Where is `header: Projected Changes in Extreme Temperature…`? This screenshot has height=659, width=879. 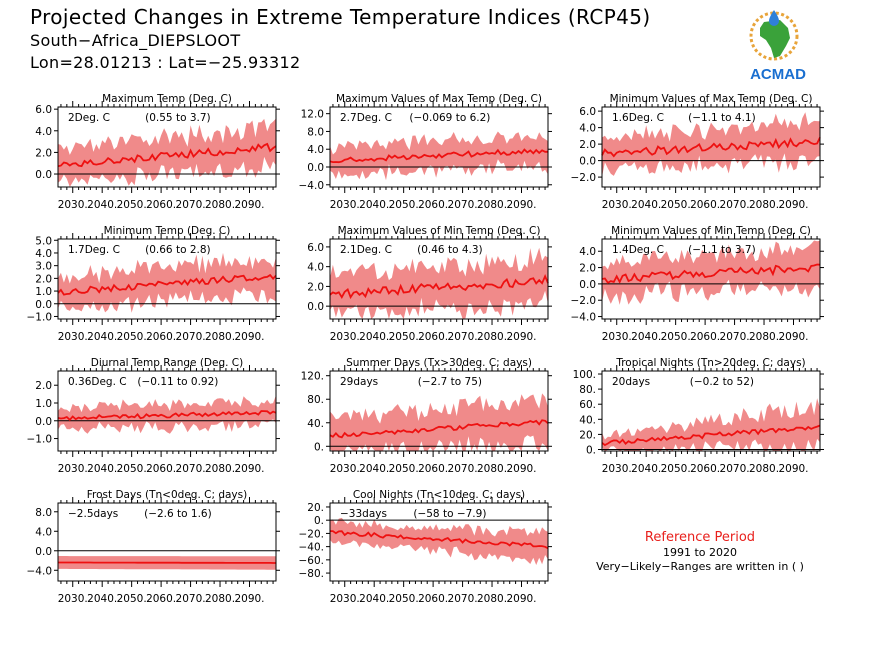 header: Projected Changes in Extreme Temperature… is located at coordinates (340, 39).